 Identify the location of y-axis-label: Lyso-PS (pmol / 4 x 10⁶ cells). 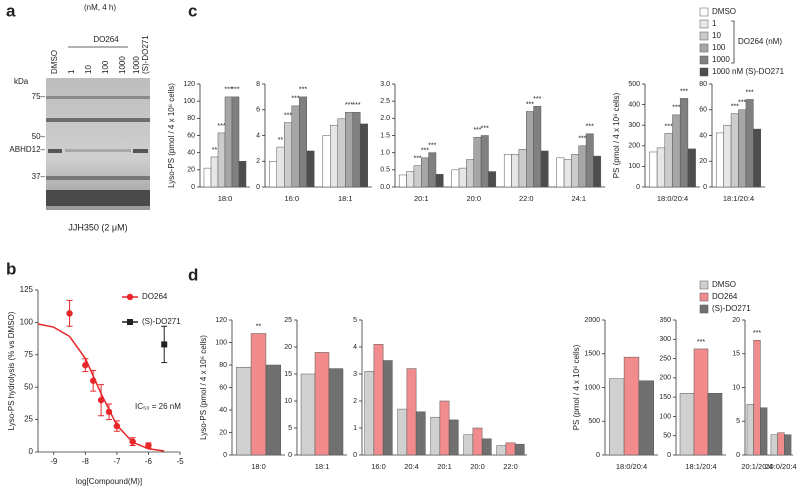
(203, 387).